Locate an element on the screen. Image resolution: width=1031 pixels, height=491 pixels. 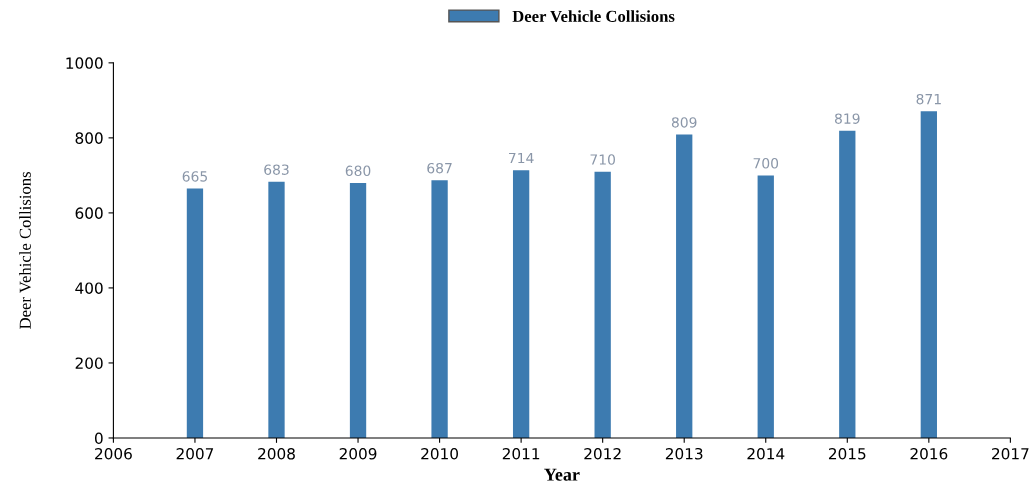
y-tick-label: 200 is located at coordinates (89, 363).